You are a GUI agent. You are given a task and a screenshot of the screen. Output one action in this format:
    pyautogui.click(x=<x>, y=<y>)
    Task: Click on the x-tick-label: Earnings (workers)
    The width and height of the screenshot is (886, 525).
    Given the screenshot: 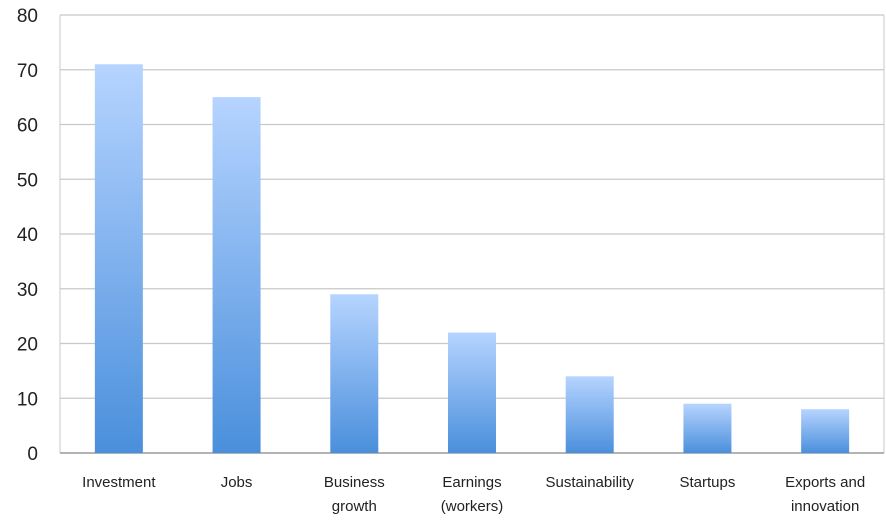 What is the action you would take?
    pyautogui.click(x=472, y=494)
    